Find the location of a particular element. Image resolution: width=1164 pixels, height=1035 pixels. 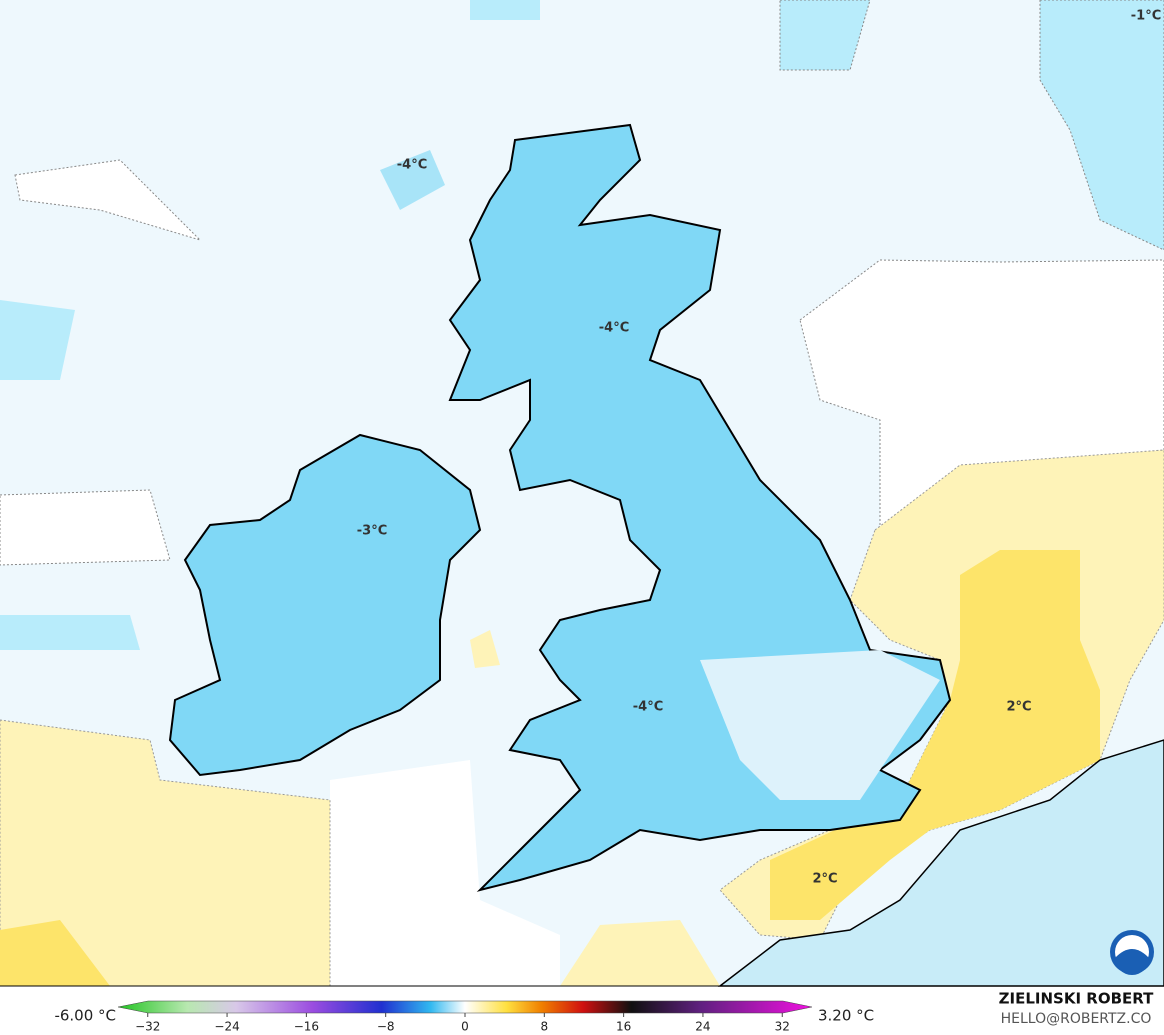

colorbar-tick-label: −16 is located at coordinates (306, 1027).